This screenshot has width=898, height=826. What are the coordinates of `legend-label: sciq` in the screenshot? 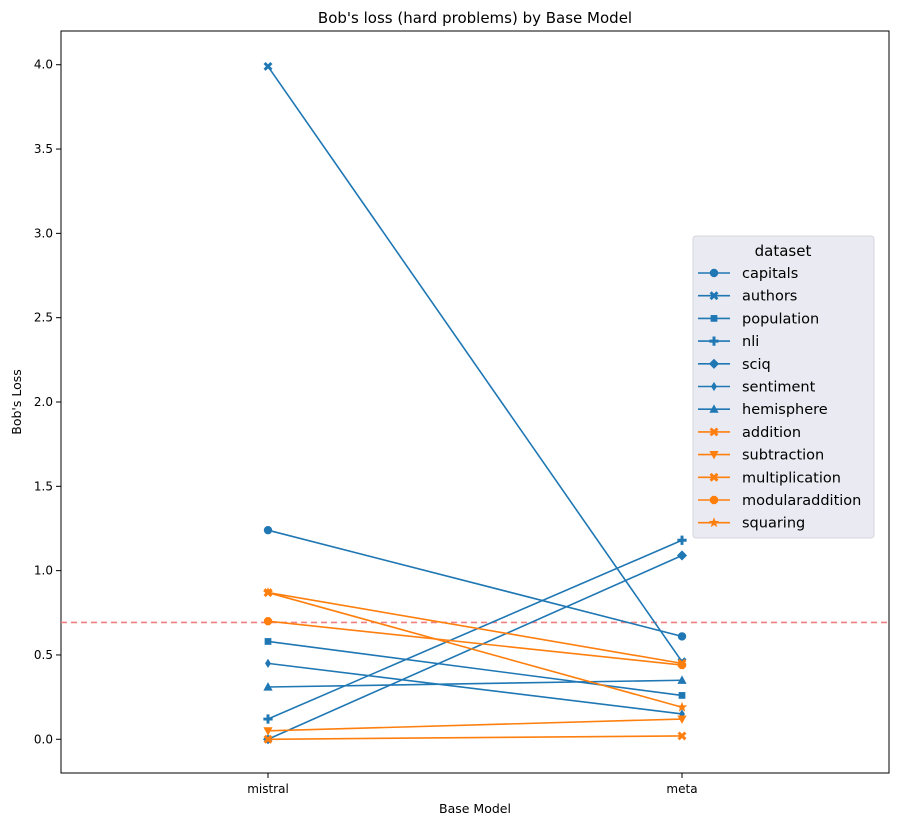 It's located at (756, 365).